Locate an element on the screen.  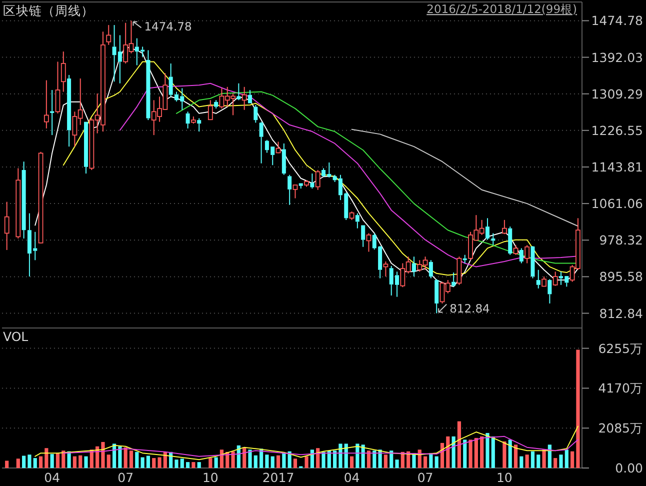
y-tick-label: 978.32 is located at coordinates (621, 240).